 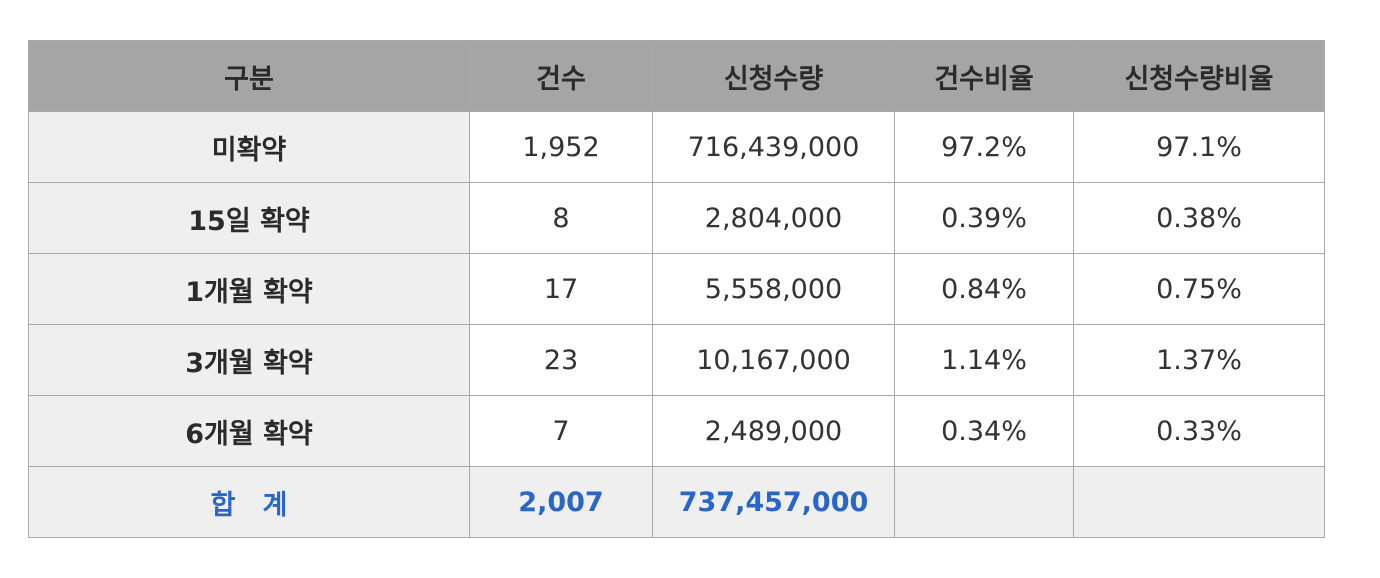 I want to click on table-row: 3개월 확약 23 10,167,000 1.14% 1.37%, so click(x=676, y=360).